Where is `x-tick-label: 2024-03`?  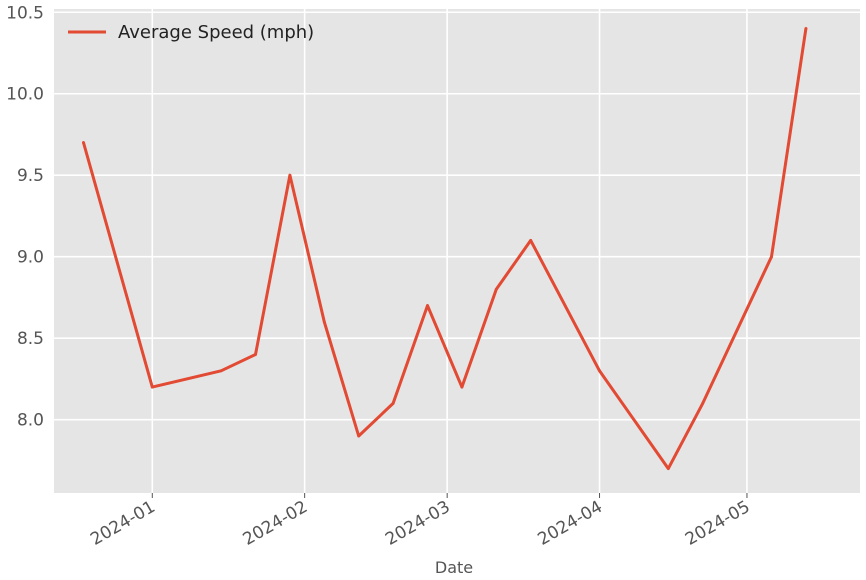 x-tick-label: 2024-03 is located at coordinates (418, 523).